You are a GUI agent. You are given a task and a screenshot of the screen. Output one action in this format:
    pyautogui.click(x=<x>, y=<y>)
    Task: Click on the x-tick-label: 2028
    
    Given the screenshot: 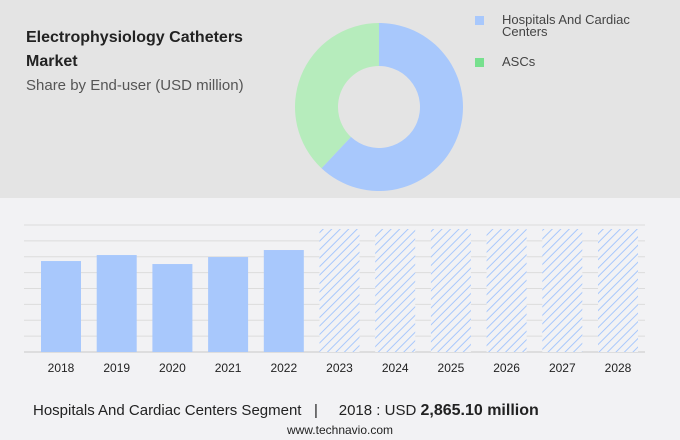 What is the action you would take?
    pyautogui.click(x=618, y=368)
    